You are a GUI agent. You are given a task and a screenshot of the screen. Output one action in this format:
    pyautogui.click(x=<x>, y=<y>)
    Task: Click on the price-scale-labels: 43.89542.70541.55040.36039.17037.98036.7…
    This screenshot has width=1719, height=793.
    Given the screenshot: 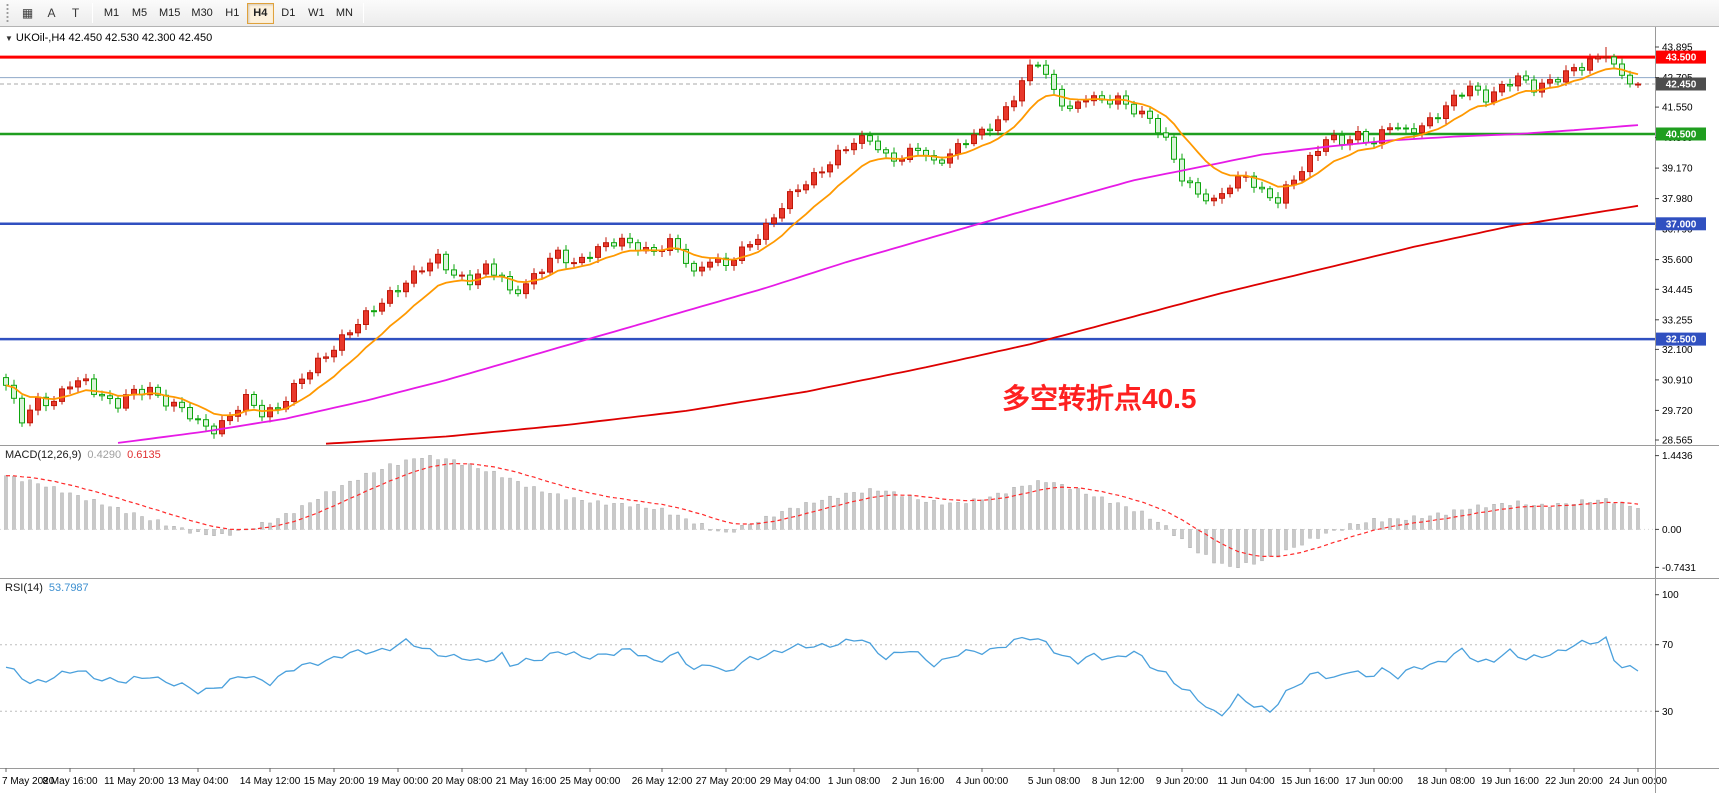 What is the action you would take?
    pyautogui.click(x=1680, y=380)
    